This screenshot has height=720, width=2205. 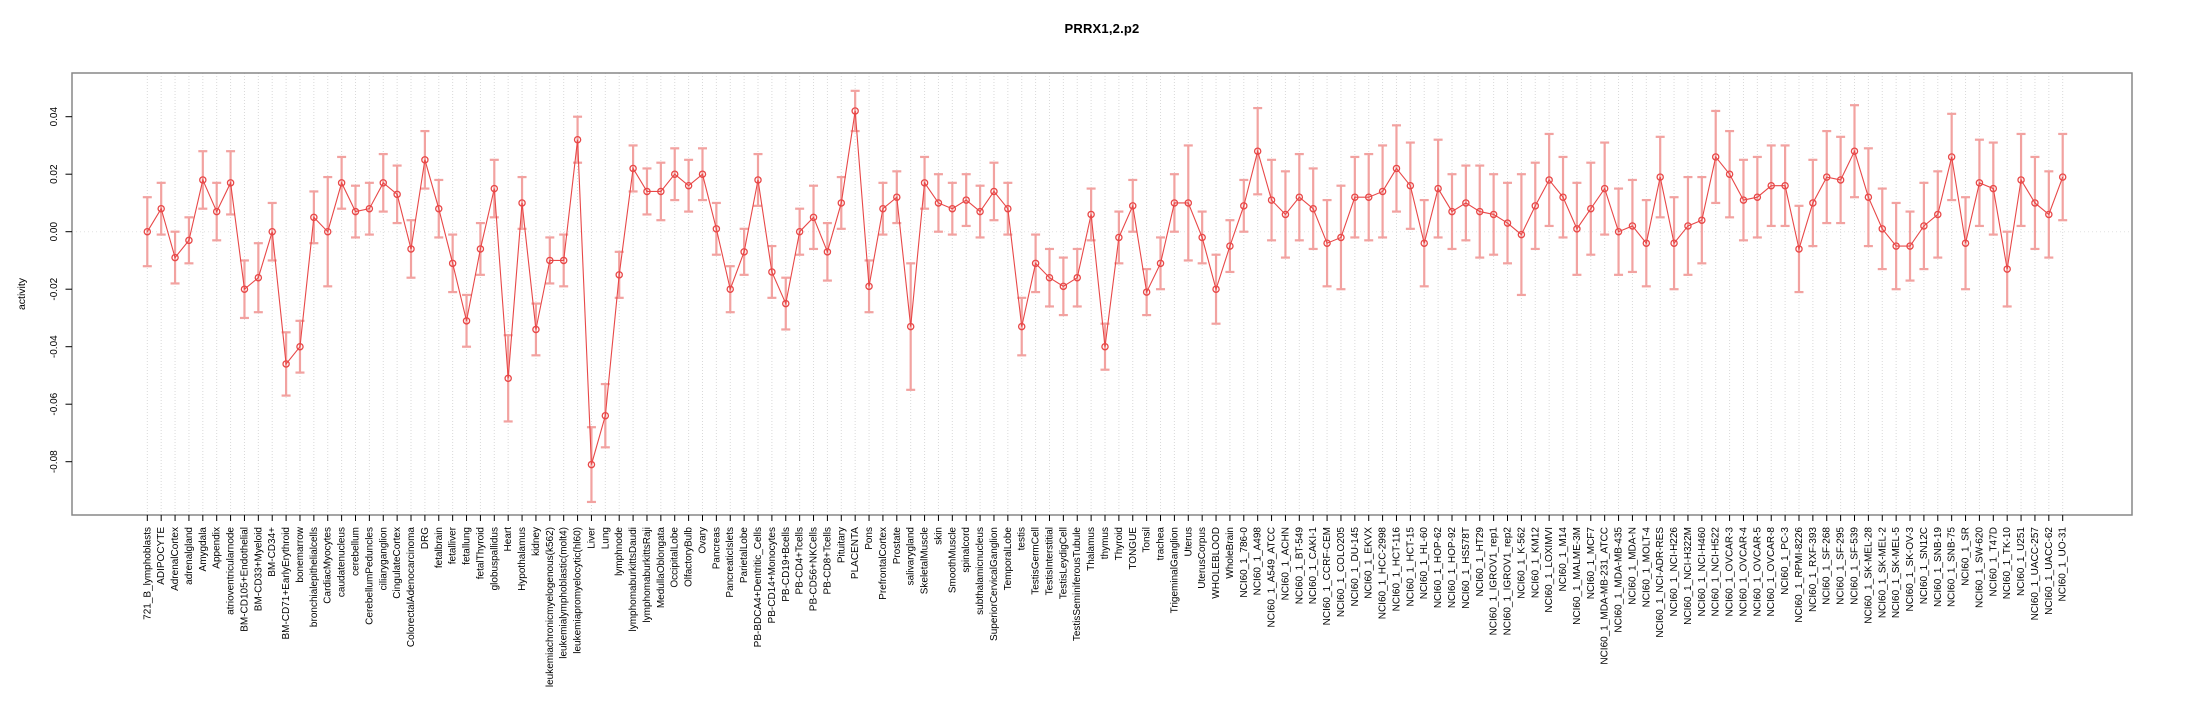 I want to click on x-tick-label: NCI60_1_SF-539, so click(x=1855, y=566).